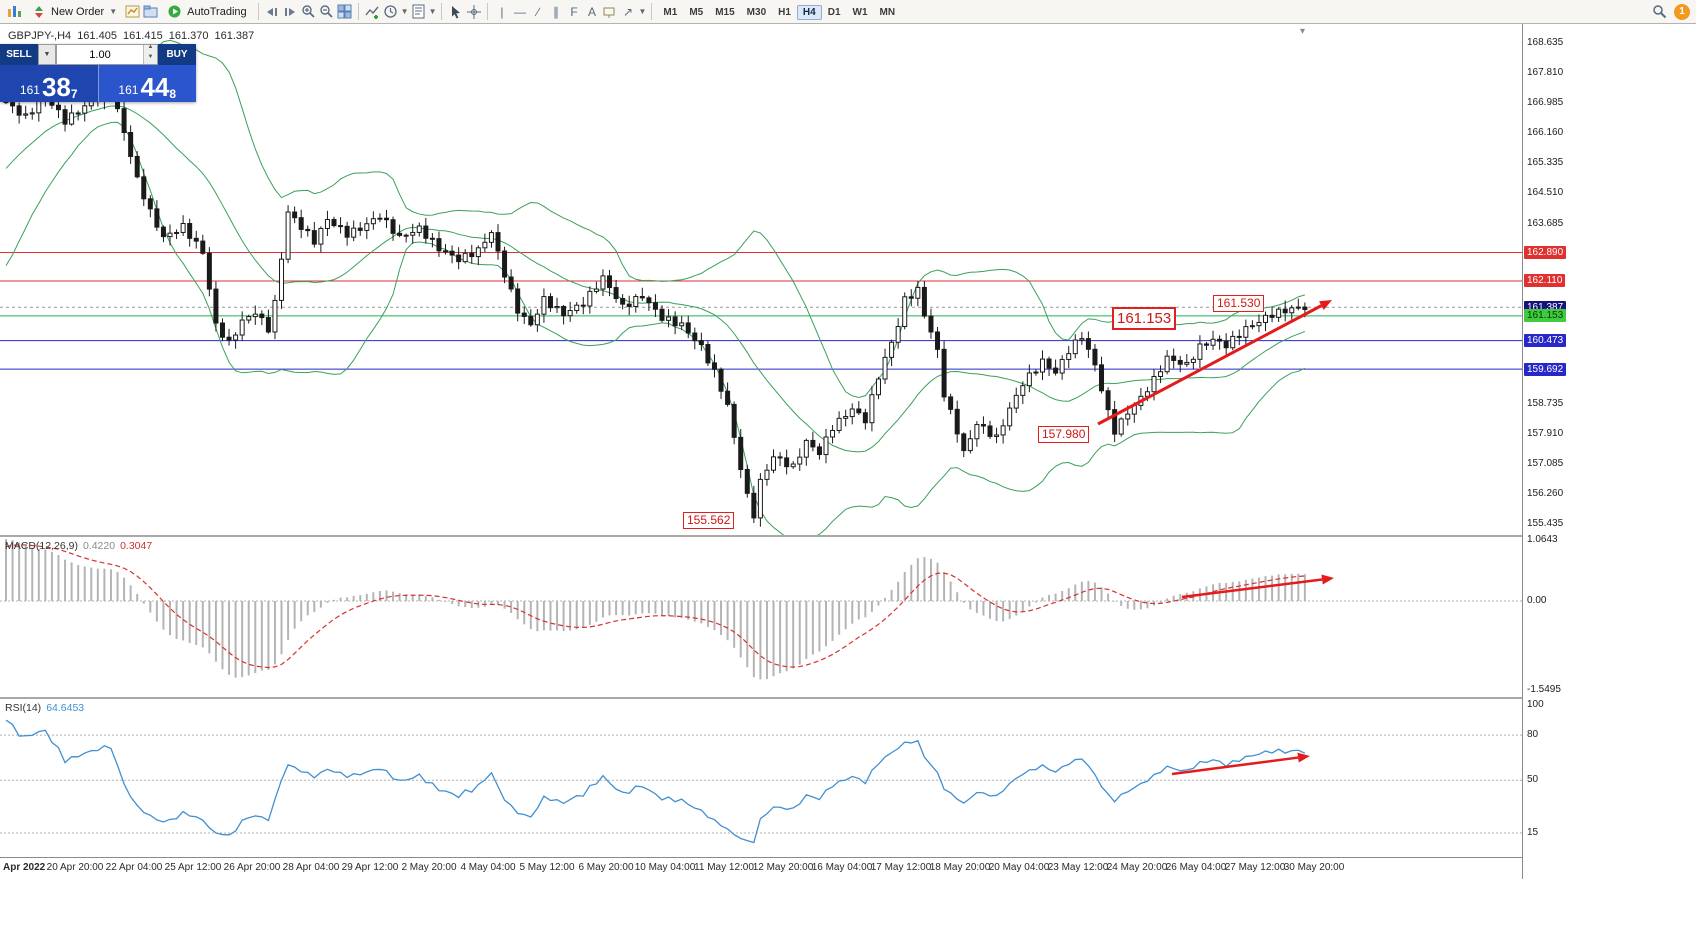 This screenshot has width=1696, height=947. I want to click on price-annotation: 155.562, so click(709, 520).